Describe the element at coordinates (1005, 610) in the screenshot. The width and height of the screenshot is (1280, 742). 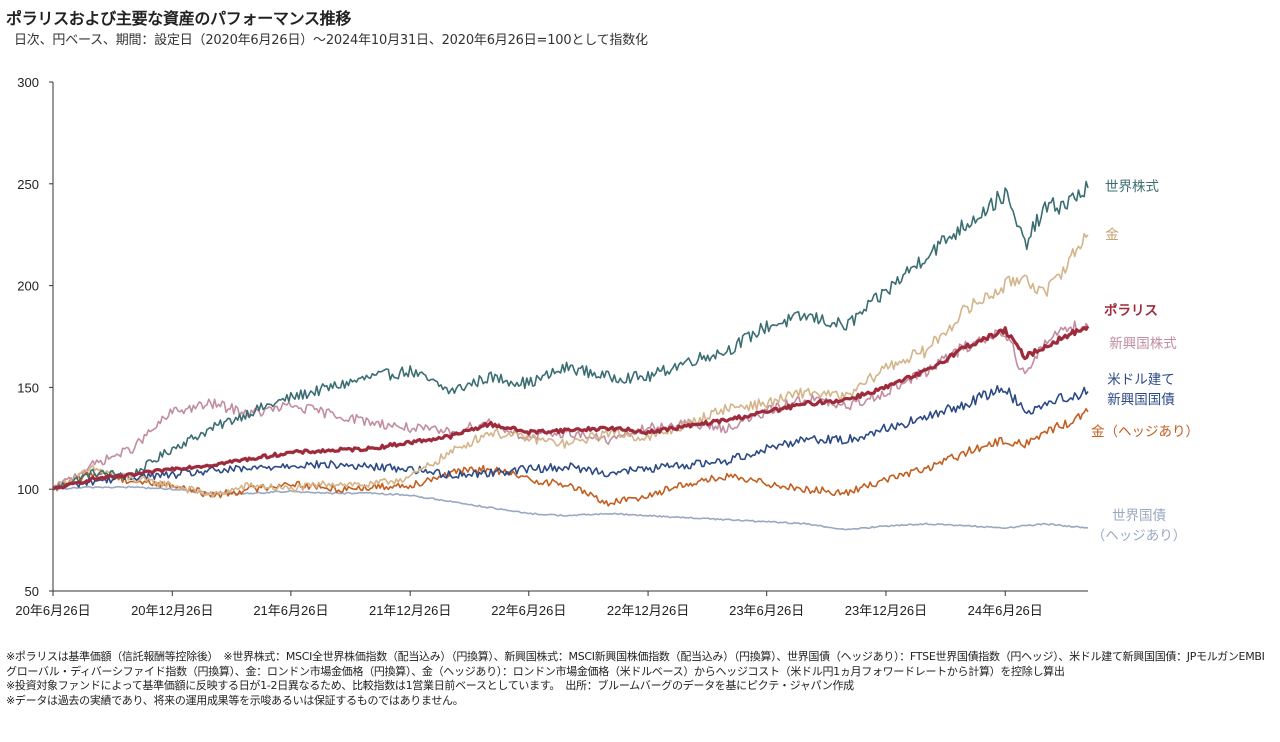
I see `x-tick-label: 24年6月26日` at that location.